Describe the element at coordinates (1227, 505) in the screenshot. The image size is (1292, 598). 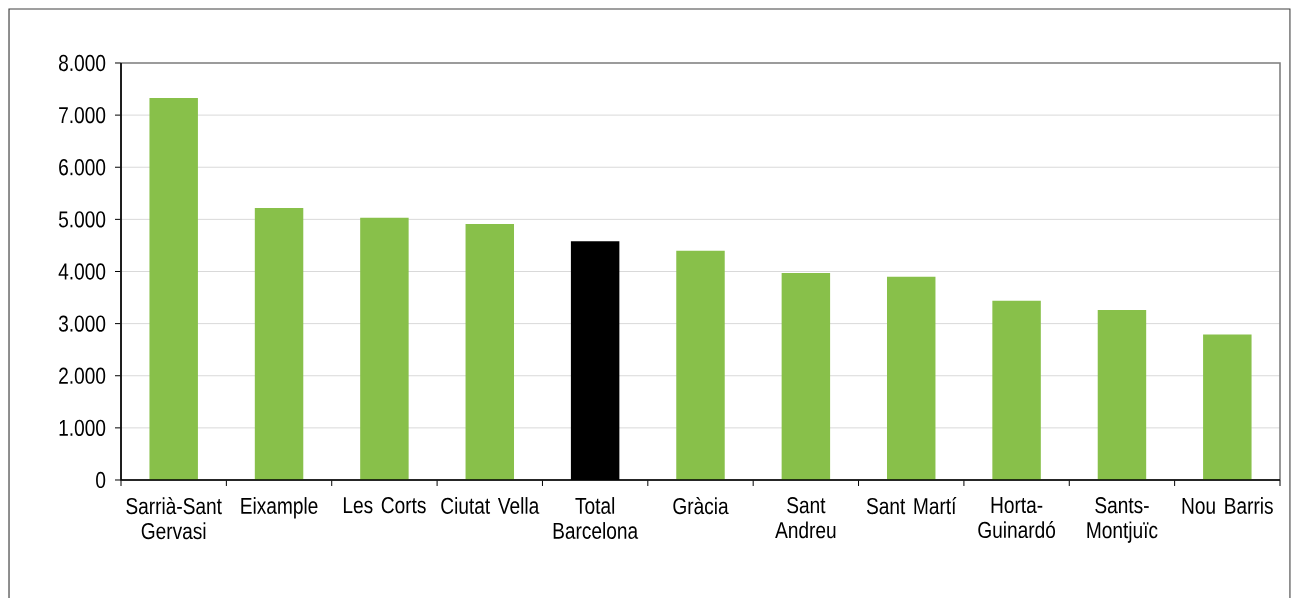
I see `x-tick-label: Nou Barris` at that location.